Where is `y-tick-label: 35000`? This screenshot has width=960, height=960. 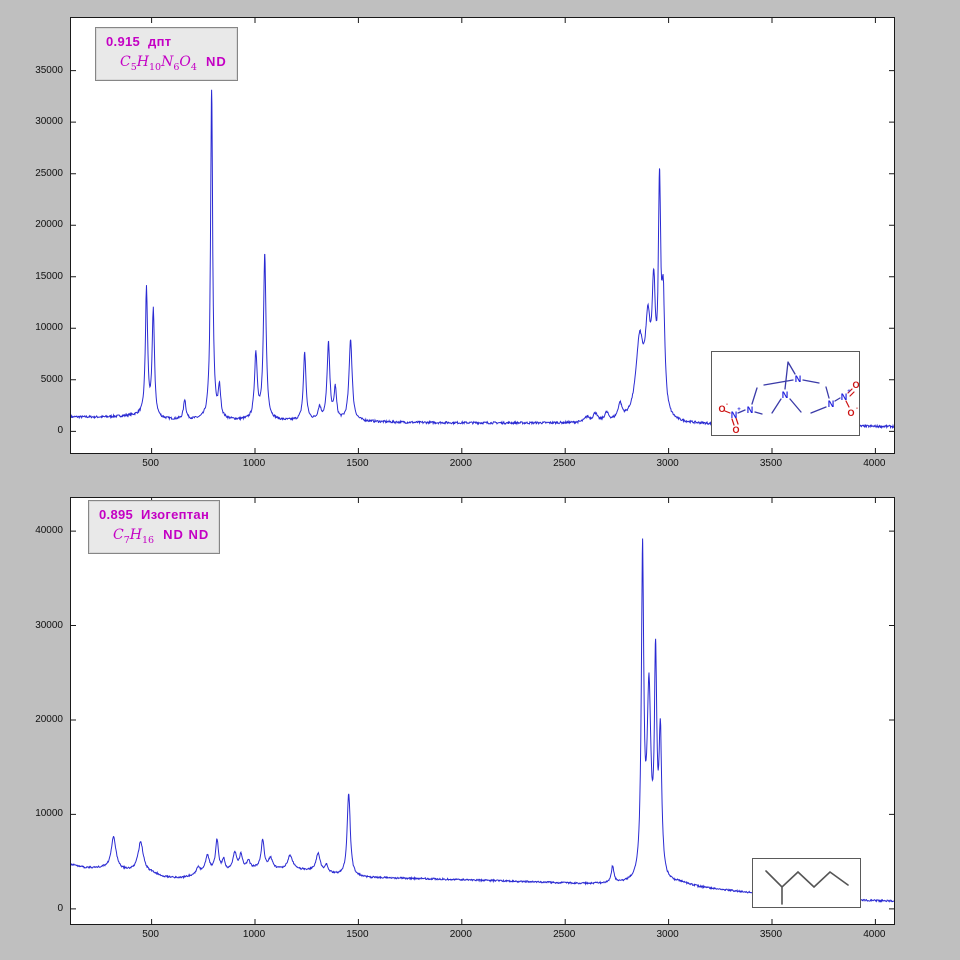 y-tick-label: 35000 is located at coordinates (49, 70).